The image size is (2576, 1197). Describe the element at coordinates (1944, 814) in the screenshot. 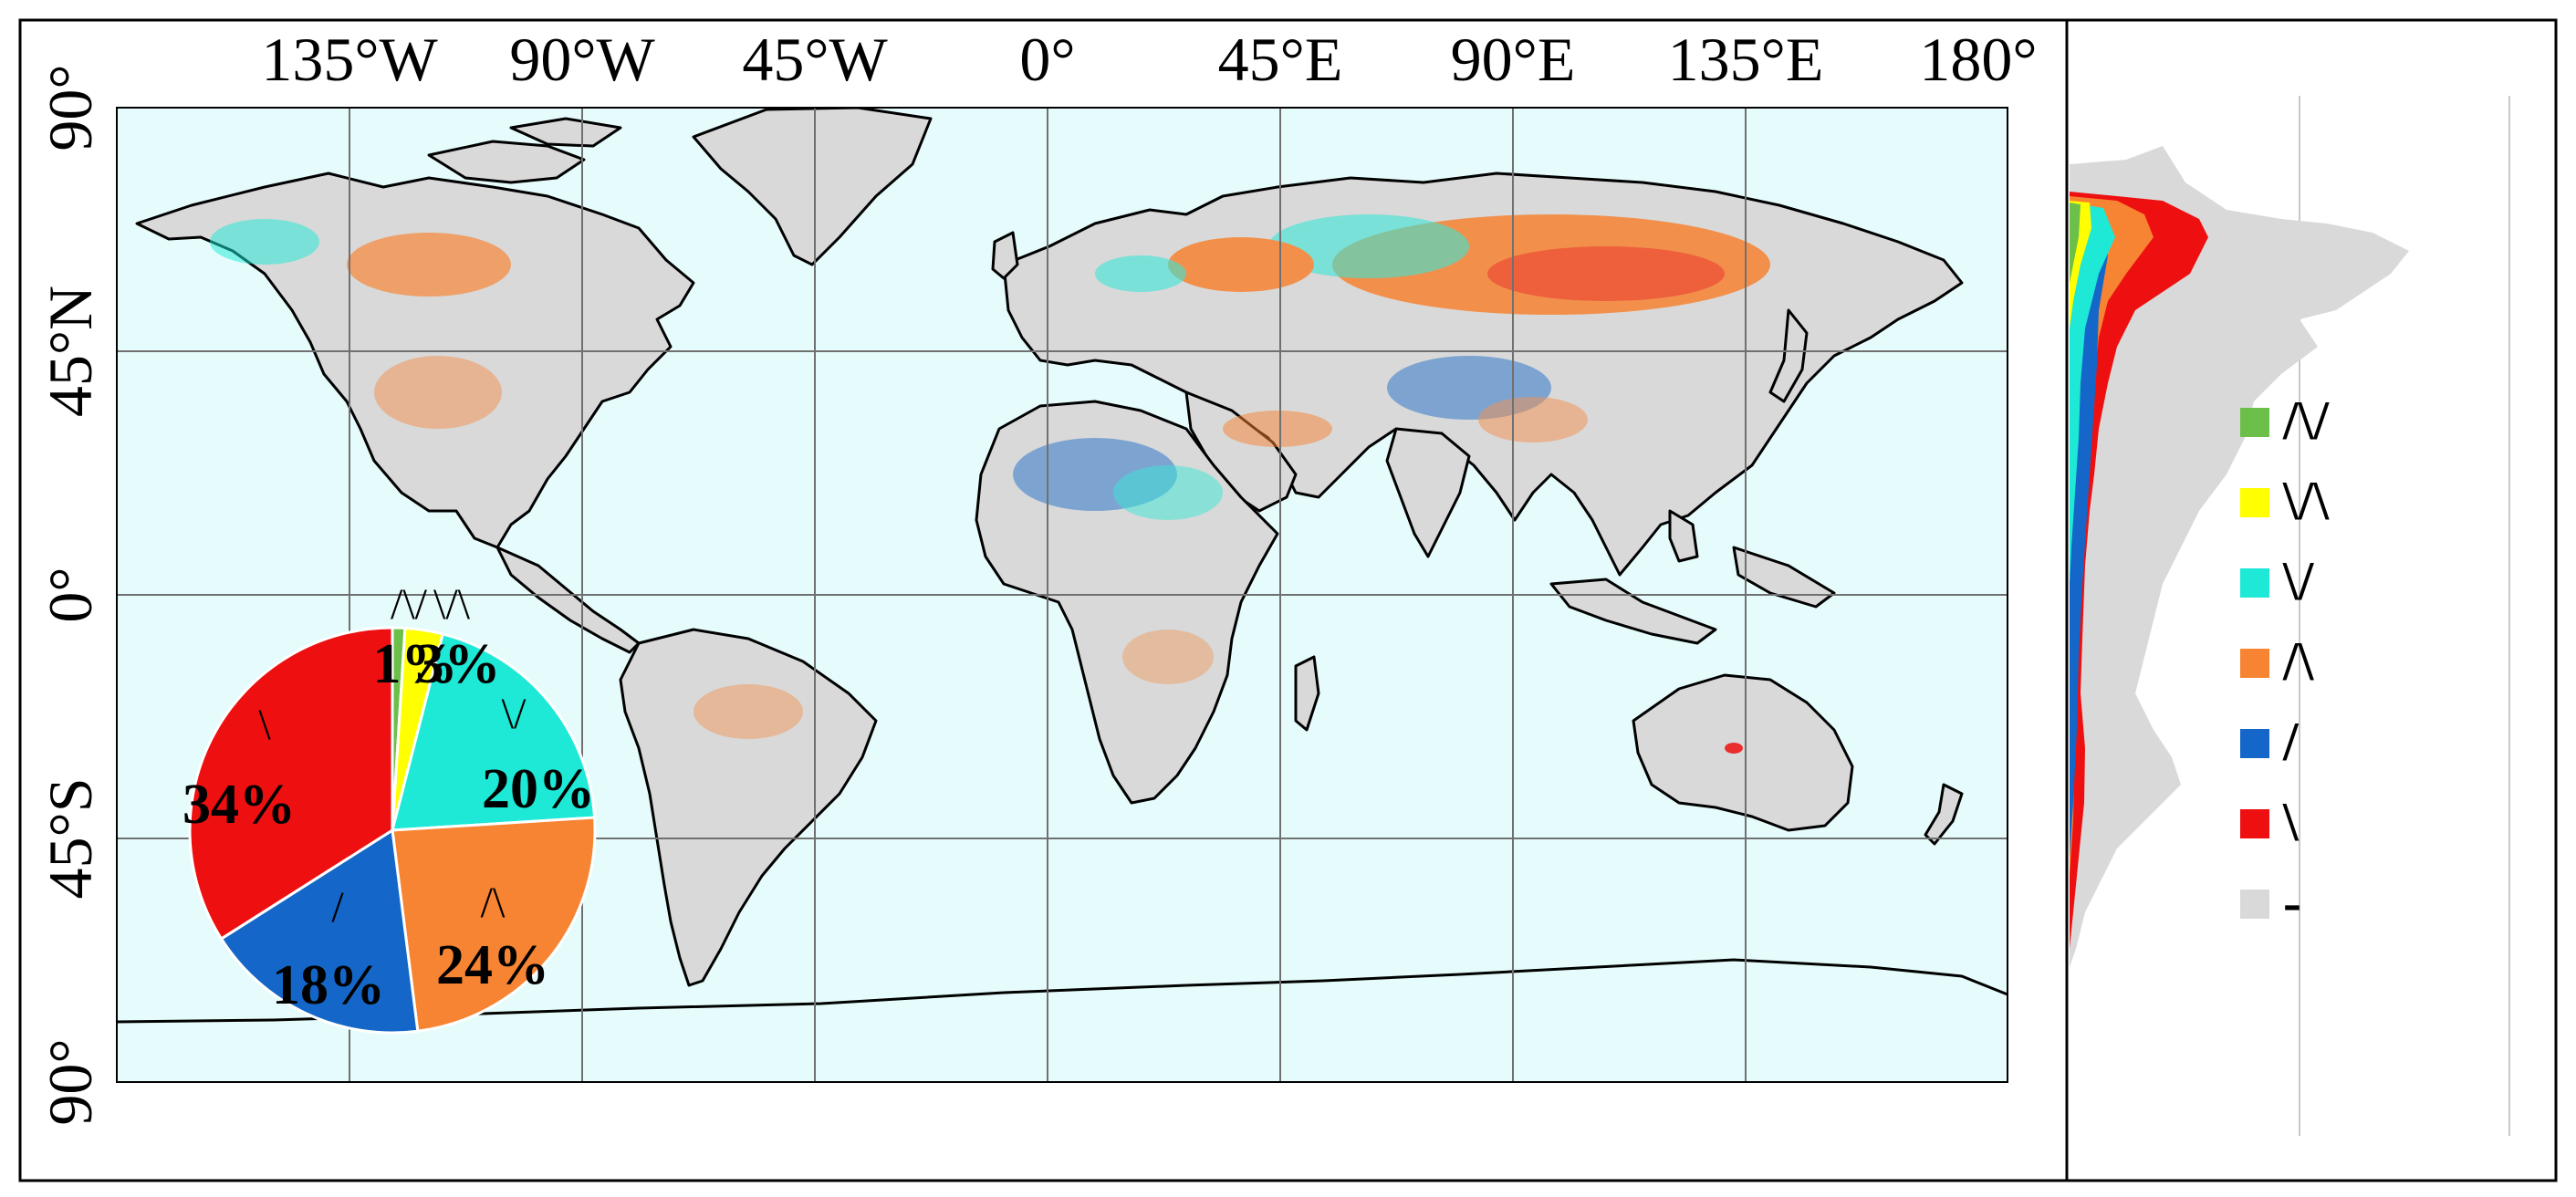

I see `landmass-new-zealand` at that location.